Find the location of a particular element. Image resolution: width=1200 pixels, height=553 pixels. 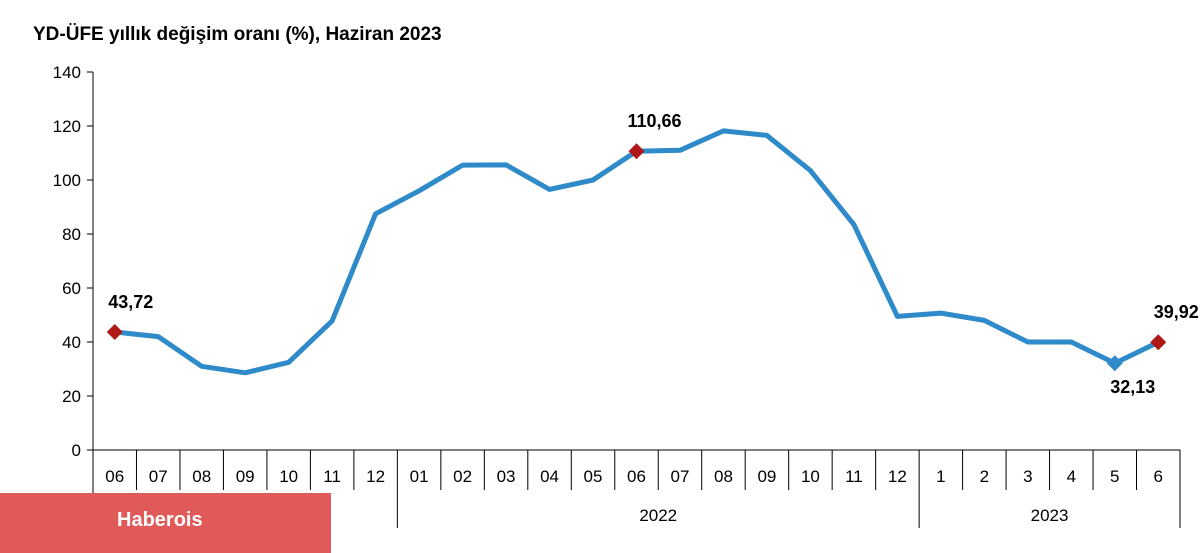

y-tick-label: 0 is located at coordinates (76, 450).